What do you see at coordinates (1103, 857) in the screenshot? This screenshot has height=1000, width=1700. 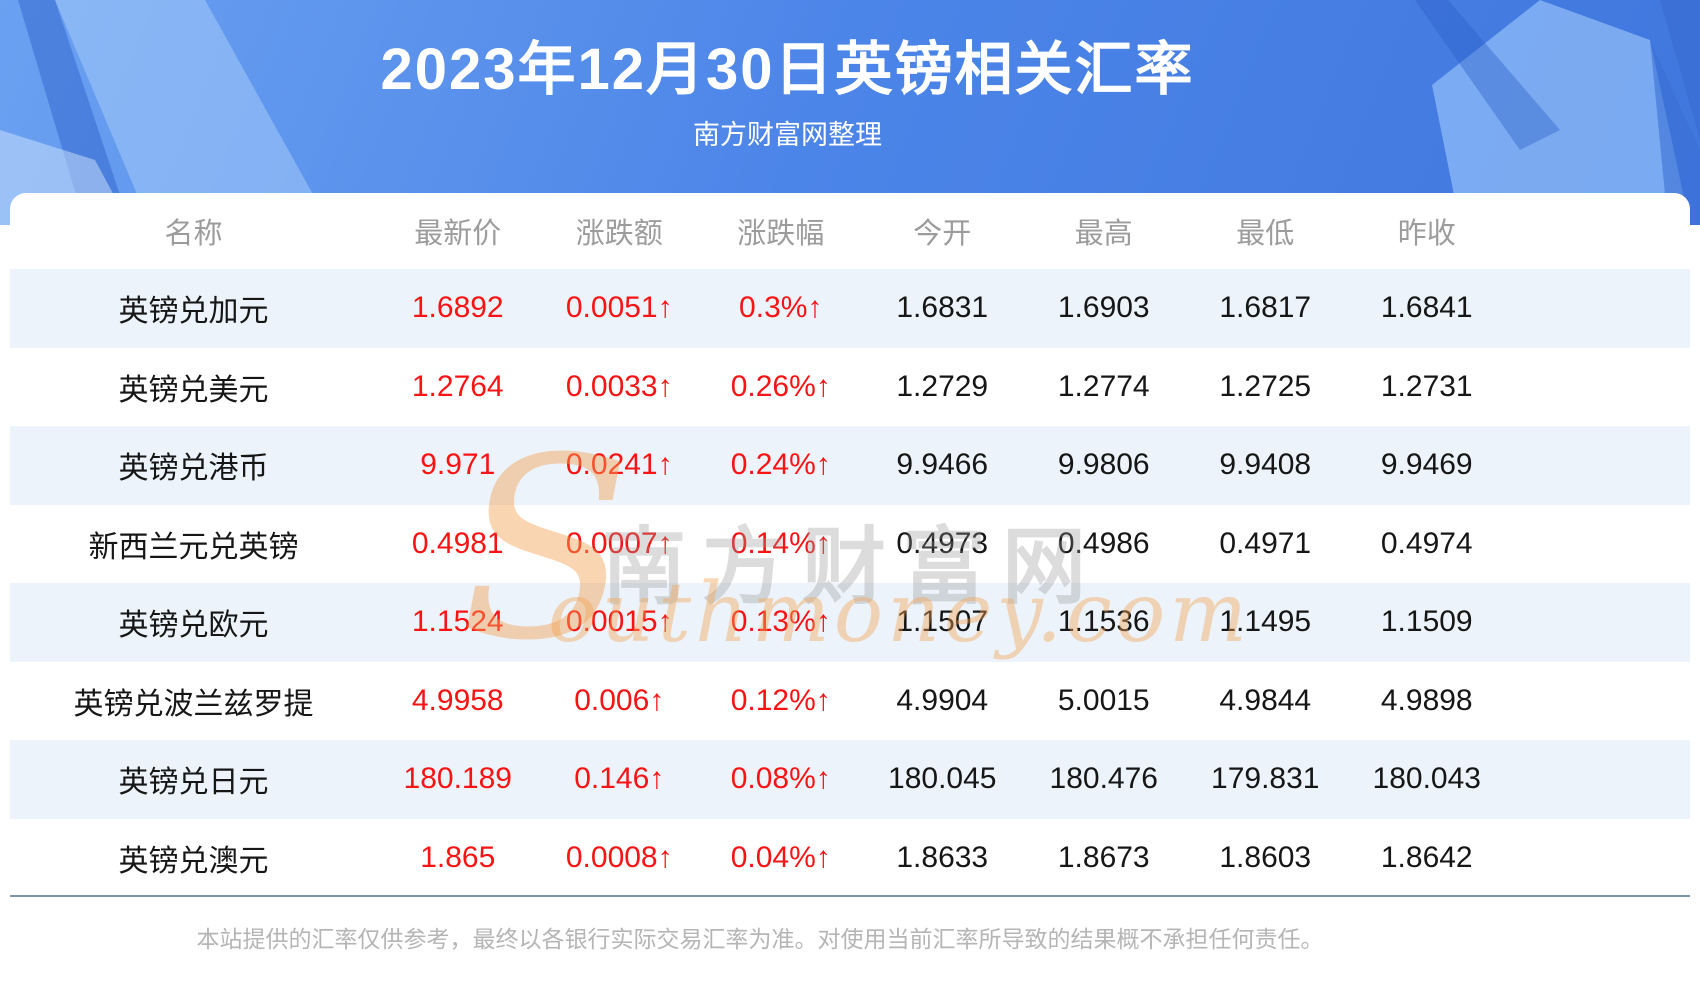 I see `cell-high: 1.8673` at bounding box center [1103, 857].